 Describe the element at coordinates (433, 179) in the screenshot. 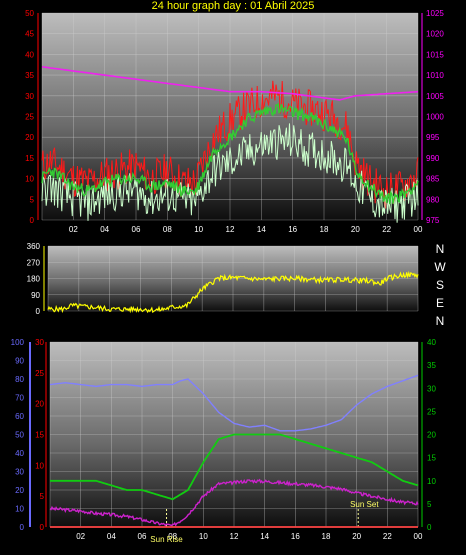

I see `y-right-tick-label: 985` at that location.